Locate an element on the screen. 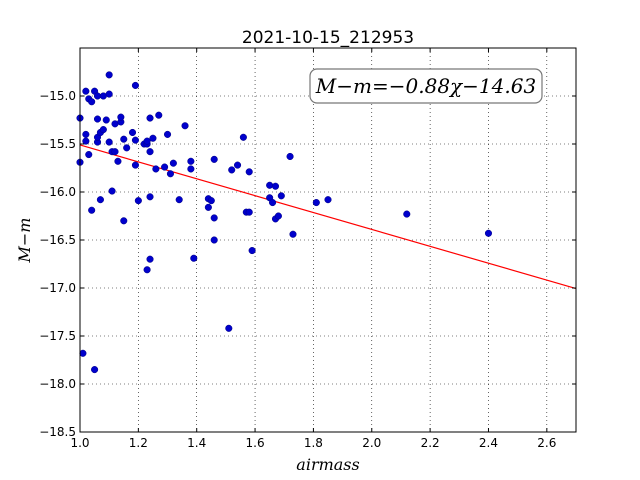  y-axis-label: M−m is located at coordinates (24, 241).